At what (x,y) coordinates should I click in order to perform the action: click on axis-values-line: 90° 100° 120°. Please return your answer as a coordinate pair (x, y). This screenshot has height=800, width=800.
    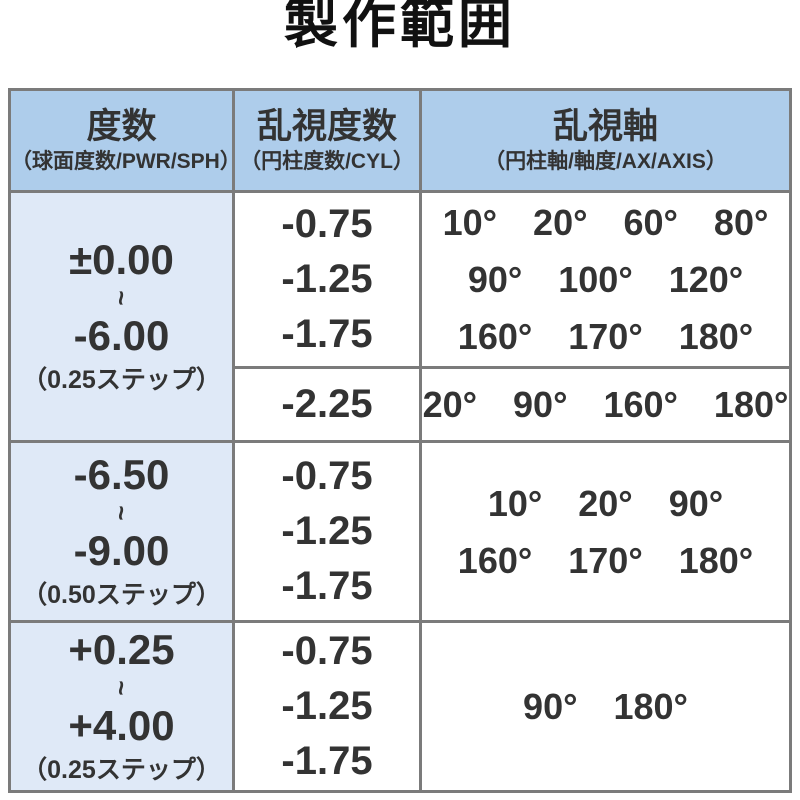
    Looking at the image, I should click on (605, 279).